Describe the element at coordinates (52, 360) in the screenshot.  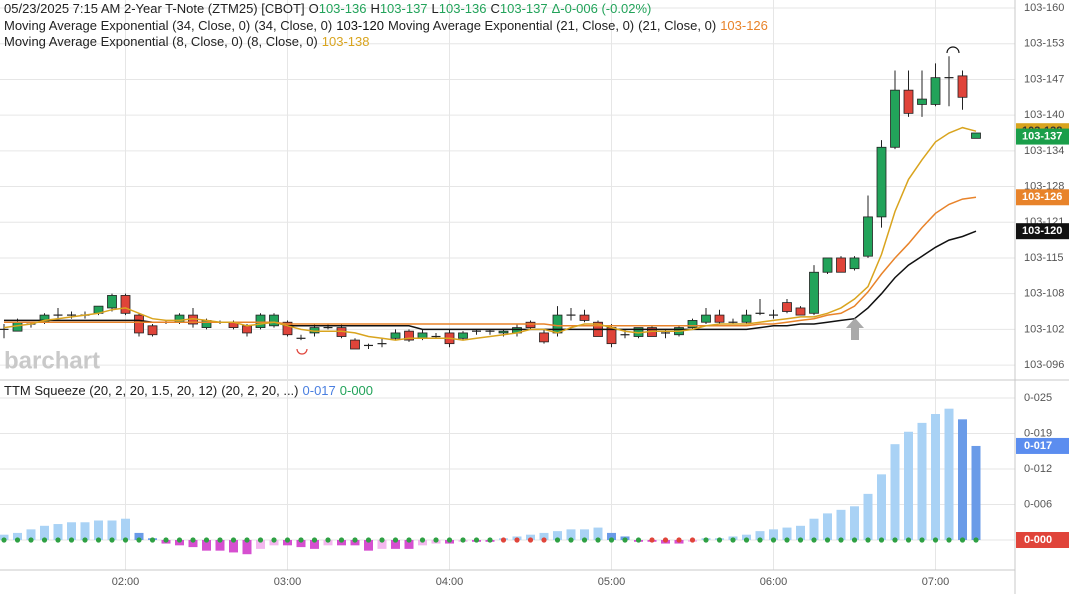
I see `watermark: barchart` at that location.